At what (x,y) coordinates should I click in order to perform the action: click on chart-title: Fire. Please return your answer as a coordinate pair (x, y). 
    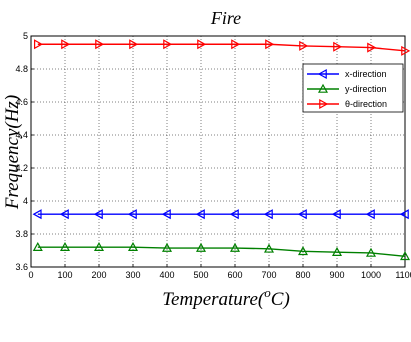
    Looking at the image, I should click on (225, 18).